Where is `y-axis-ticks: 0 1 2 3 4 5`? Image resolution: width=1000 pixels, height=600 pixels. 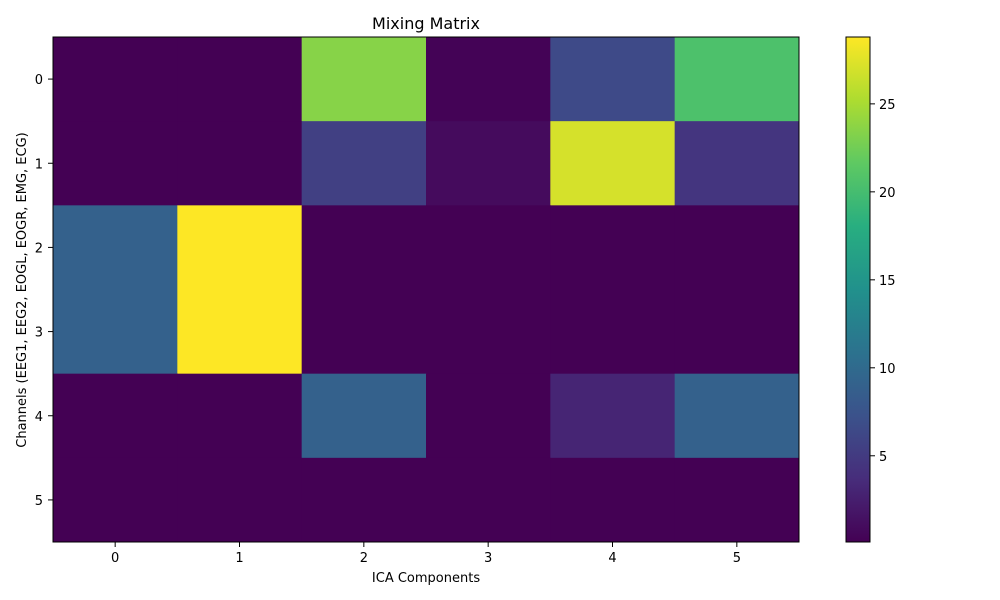
y-axis-ticks: 0 1 2 3 4 5 is located at coordinates (44, 291).